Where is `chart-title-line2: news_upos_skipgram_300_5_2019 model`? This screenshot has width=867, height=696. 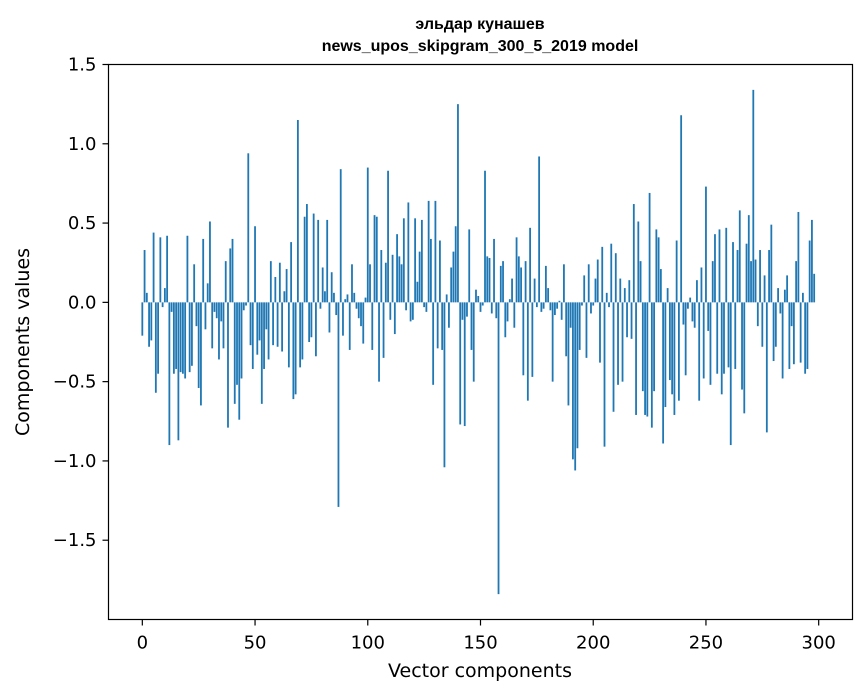 chart-title-line2: news_upos_skipgram_300_5_2019 model is located at coordinates (480, 46).